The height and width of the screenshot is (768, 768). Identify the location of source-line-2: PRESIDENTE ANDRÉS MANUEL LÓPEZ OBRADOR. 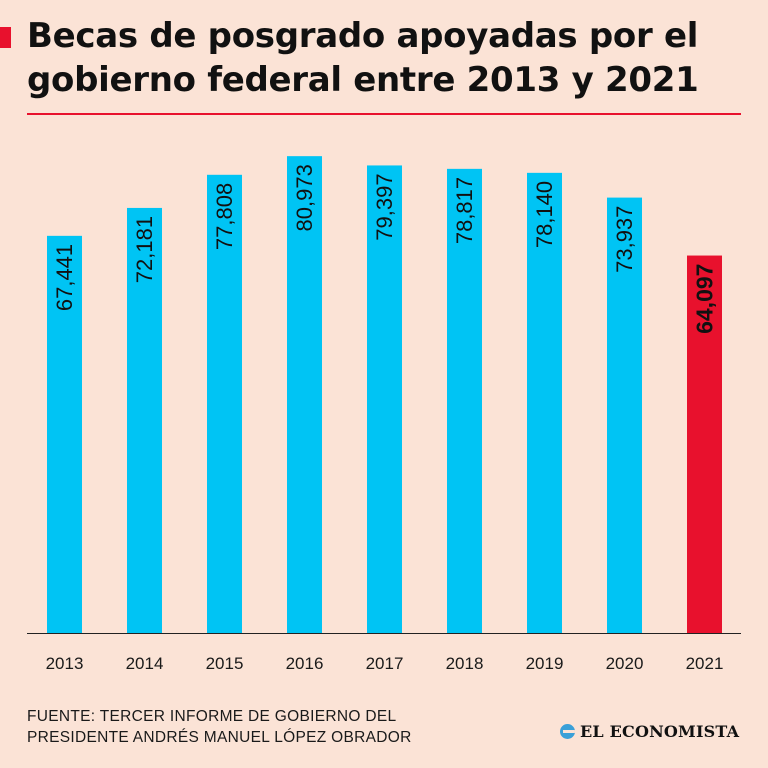
(219, 737).